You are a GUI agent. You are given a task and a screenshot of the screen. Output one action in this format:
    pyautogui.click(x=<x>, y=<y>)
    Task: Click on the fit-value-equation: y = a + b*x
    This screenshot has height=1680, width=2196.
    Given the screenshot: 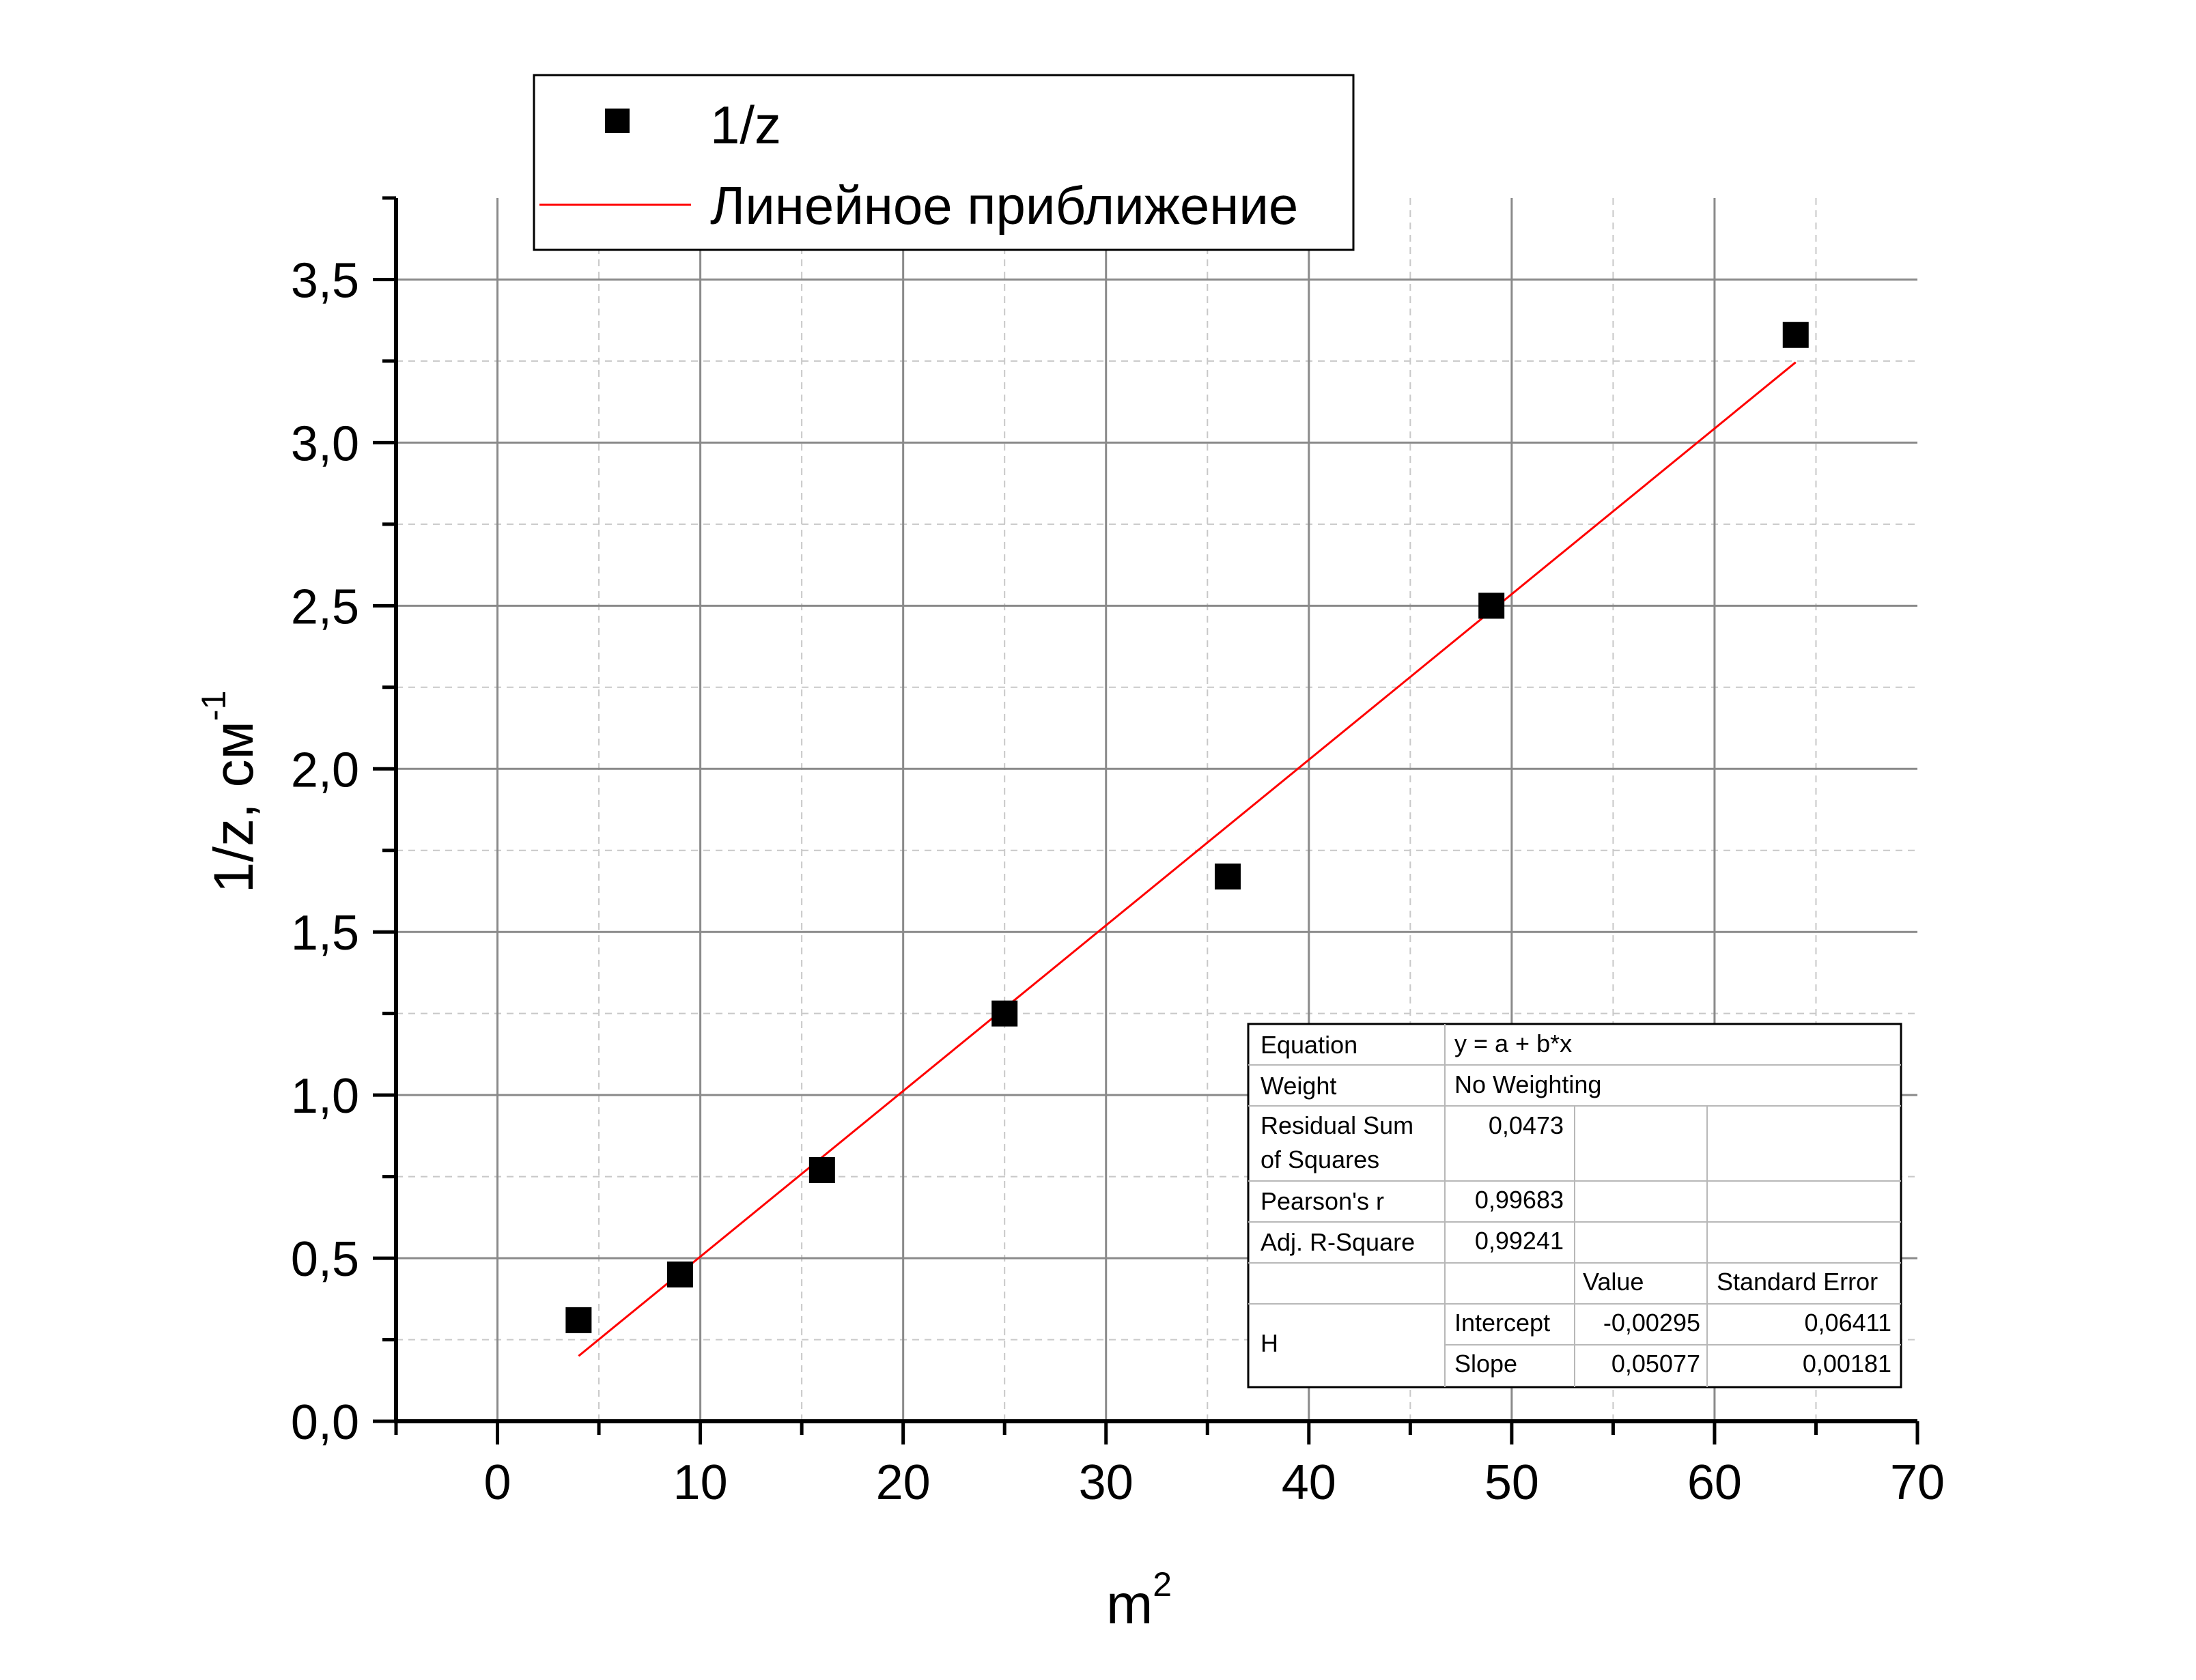 What is the action you would take?
    pyautogui.click(x=1513, y=1043)
    